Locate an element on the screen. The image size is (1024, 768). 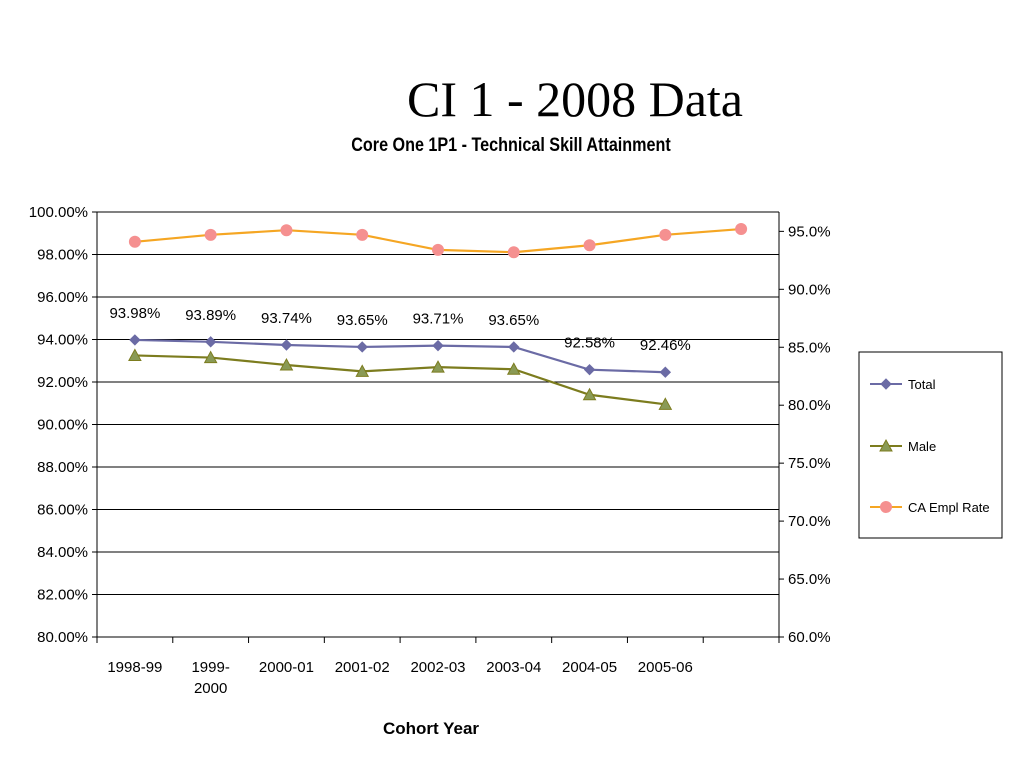
legend: Total Male CA Empl Rate is located at coordinates (930, 445).